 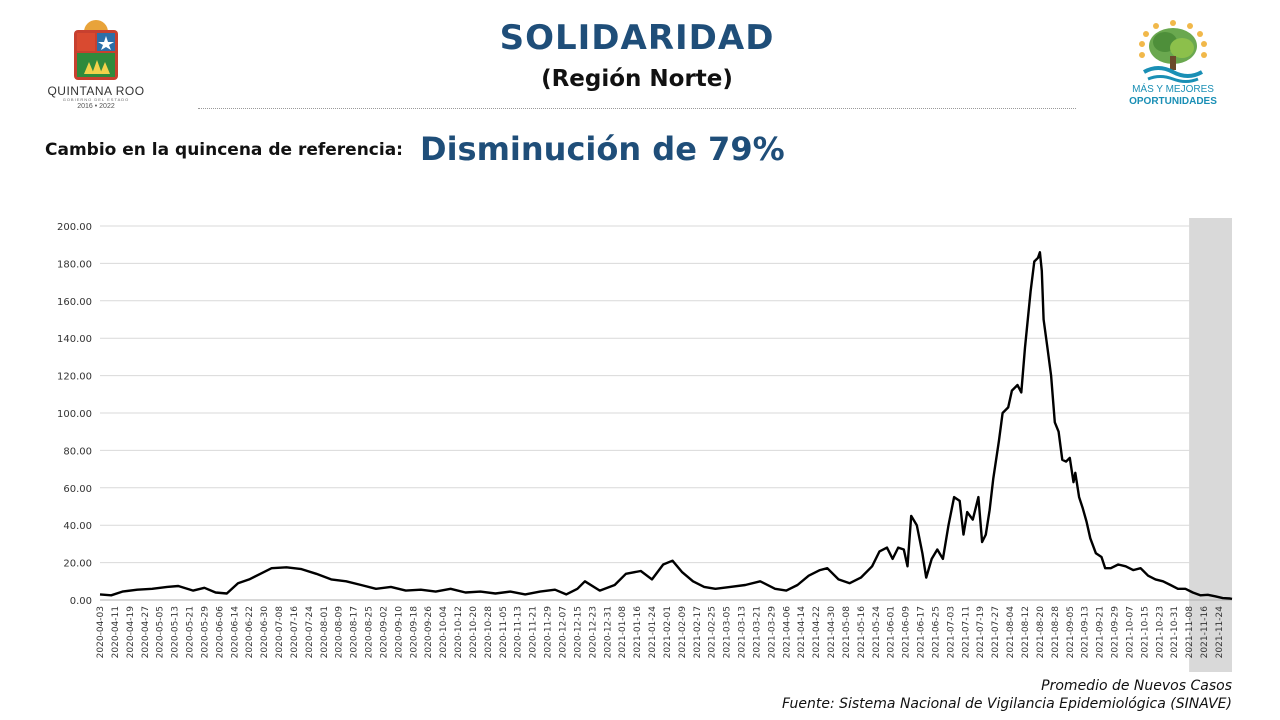 What do you see at coordinates (235, 632) in the screenshot?
I see `x-tick-label: 2020-06-14` at bounding box center [235, 632].